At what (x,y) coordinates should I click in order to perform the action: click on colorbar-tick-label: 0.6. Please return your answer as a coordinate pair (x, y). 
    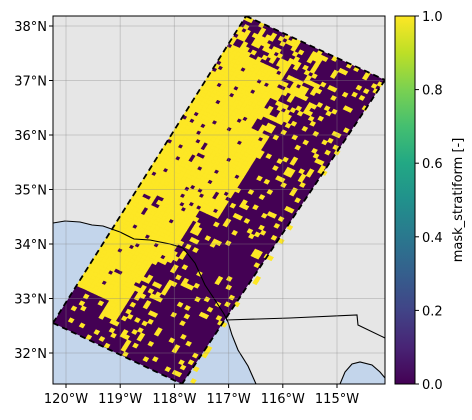
    Looking at the image, I should click on (432, 164).